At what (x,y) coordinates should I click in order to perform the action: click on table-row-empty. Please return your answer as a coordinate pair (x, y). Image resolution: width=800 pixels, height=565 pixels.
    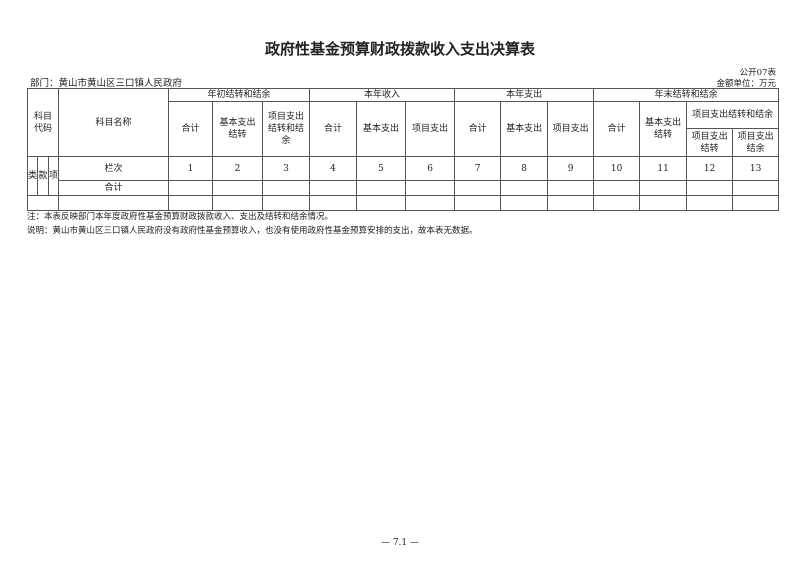
    Looking at the image, I should click on (403, 203).